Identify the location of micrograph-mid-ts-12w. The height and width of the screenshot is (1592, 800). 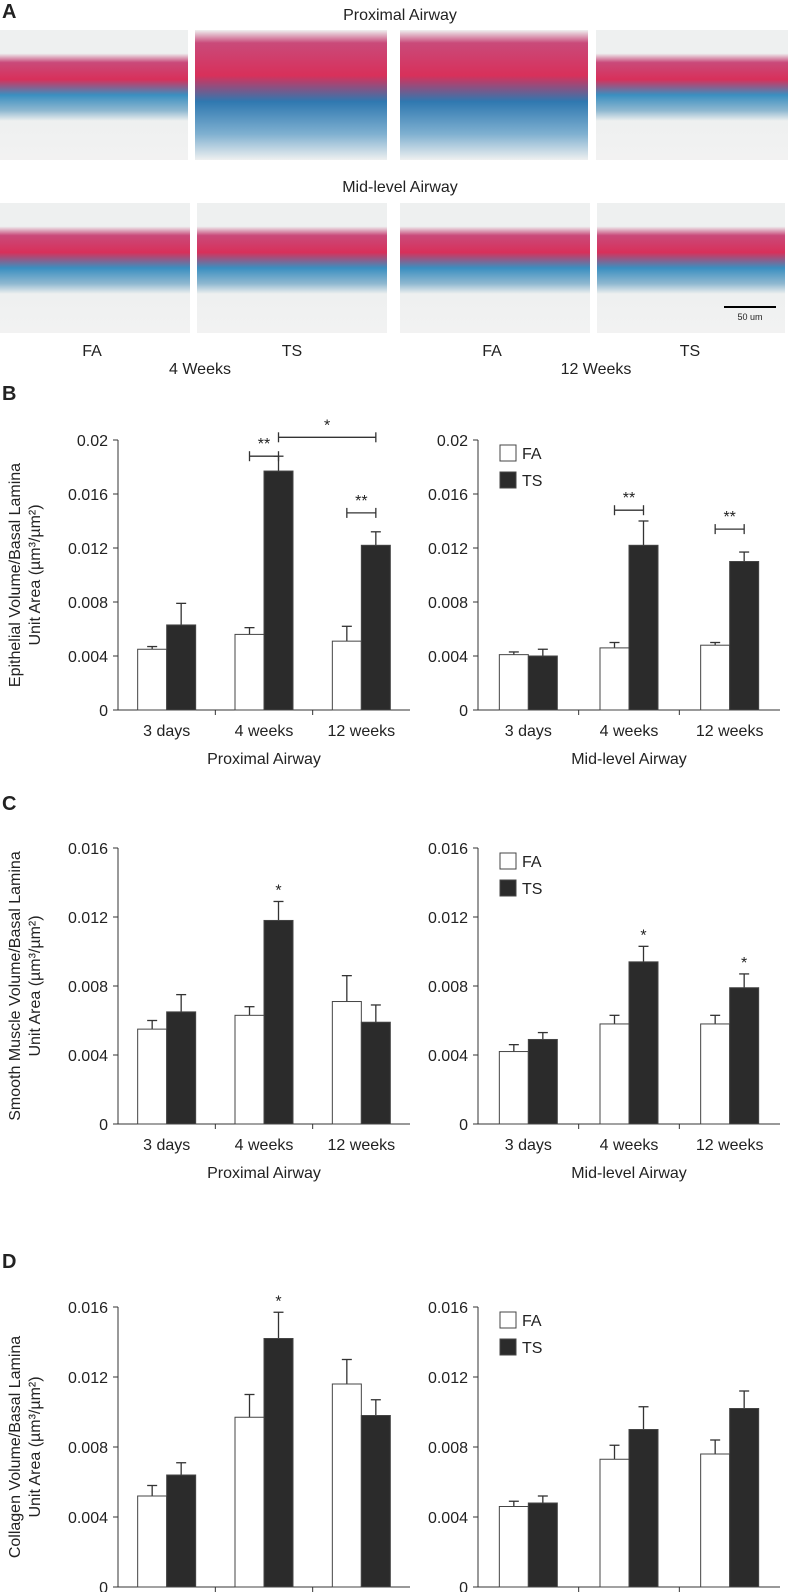
(691, 268).